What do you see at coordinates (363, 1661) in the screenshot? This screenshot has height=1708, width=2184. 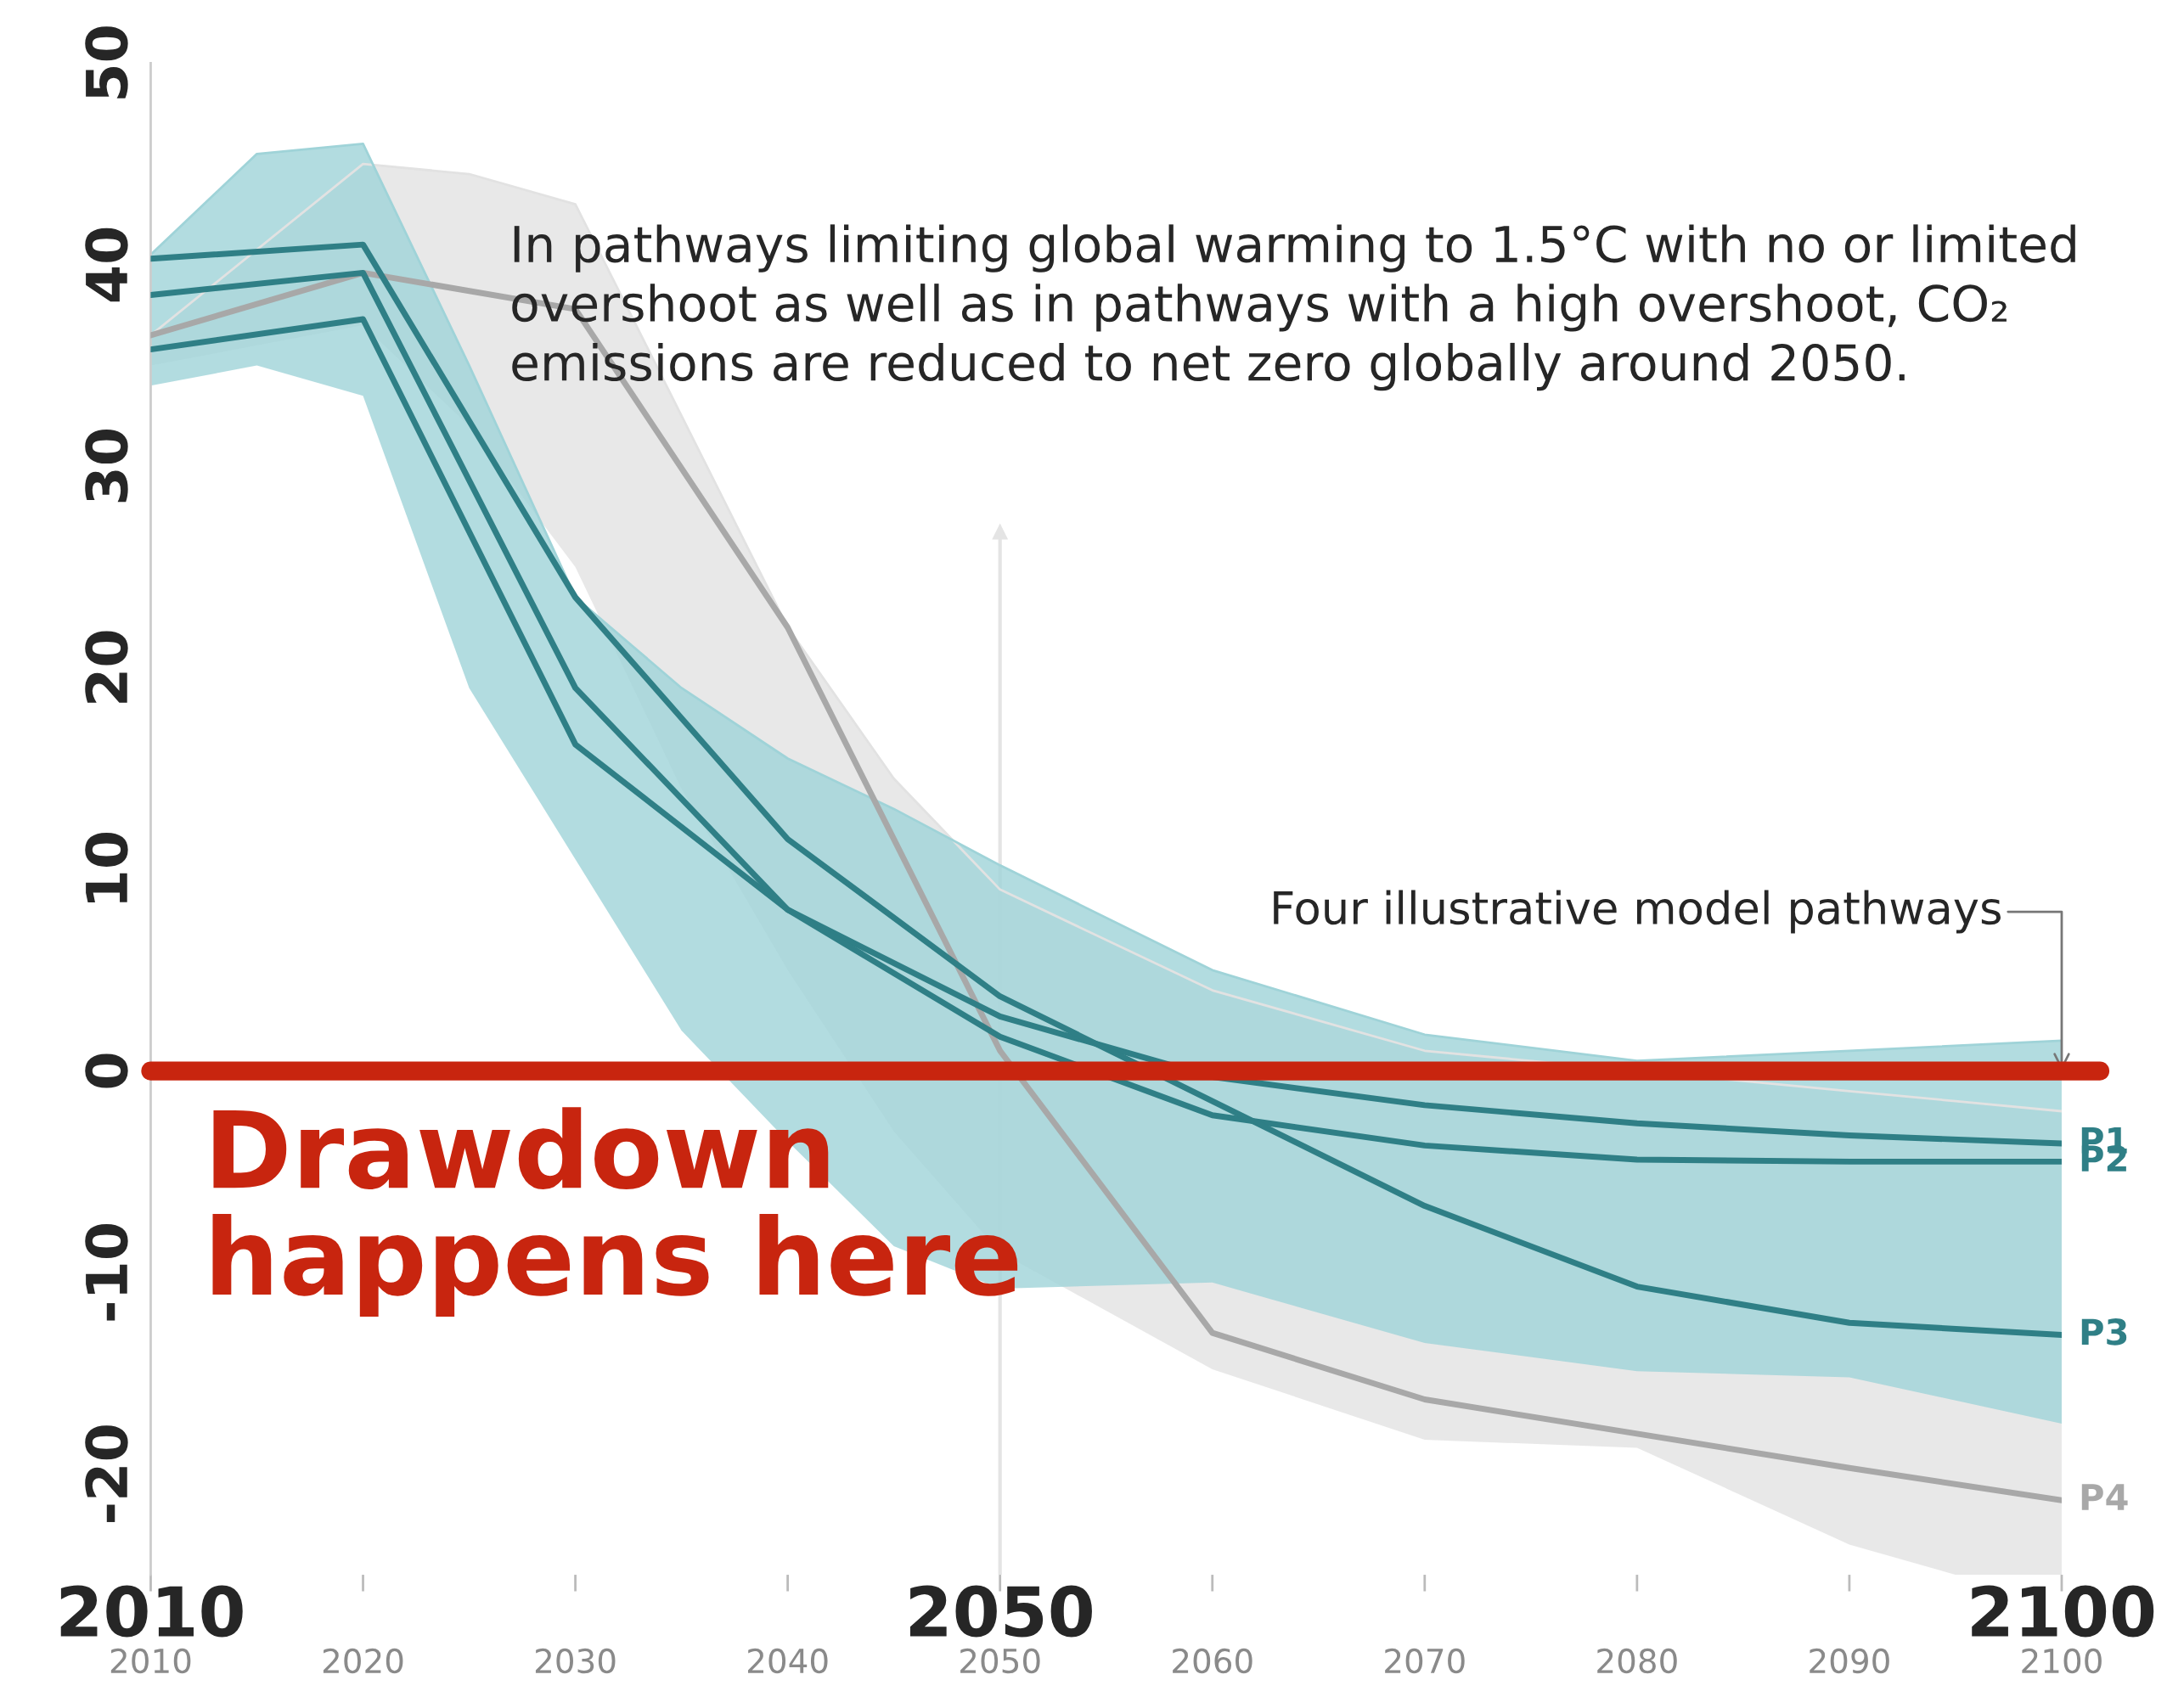 I see `x-tick-label: 2020` at bounding box center [363, 1661].